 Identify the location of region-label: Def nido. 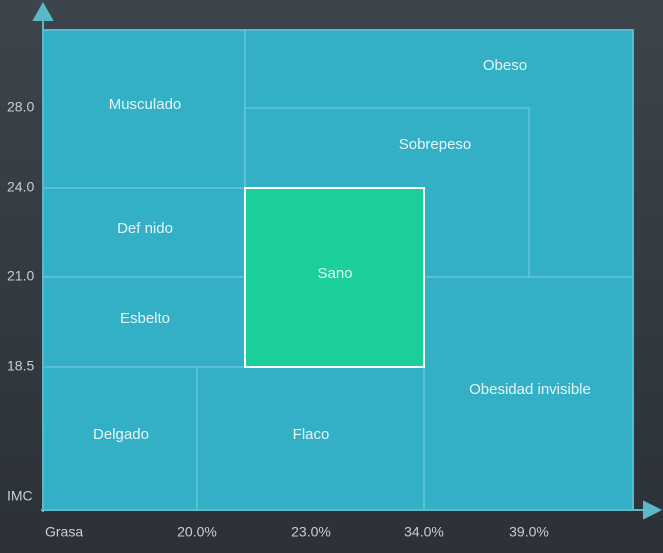
(145, 228).